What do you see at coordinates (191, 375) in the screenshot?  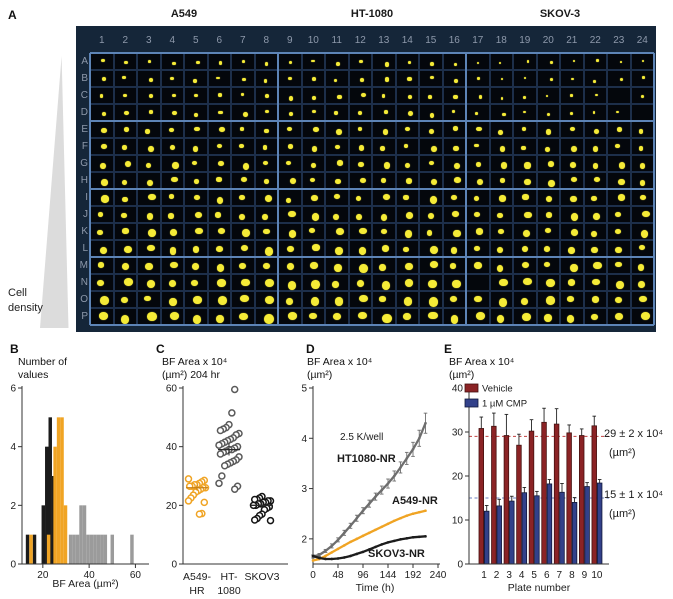 I see `panel-c-title-line2: (µm²) 204 hr` at bounding box center [191, 375].